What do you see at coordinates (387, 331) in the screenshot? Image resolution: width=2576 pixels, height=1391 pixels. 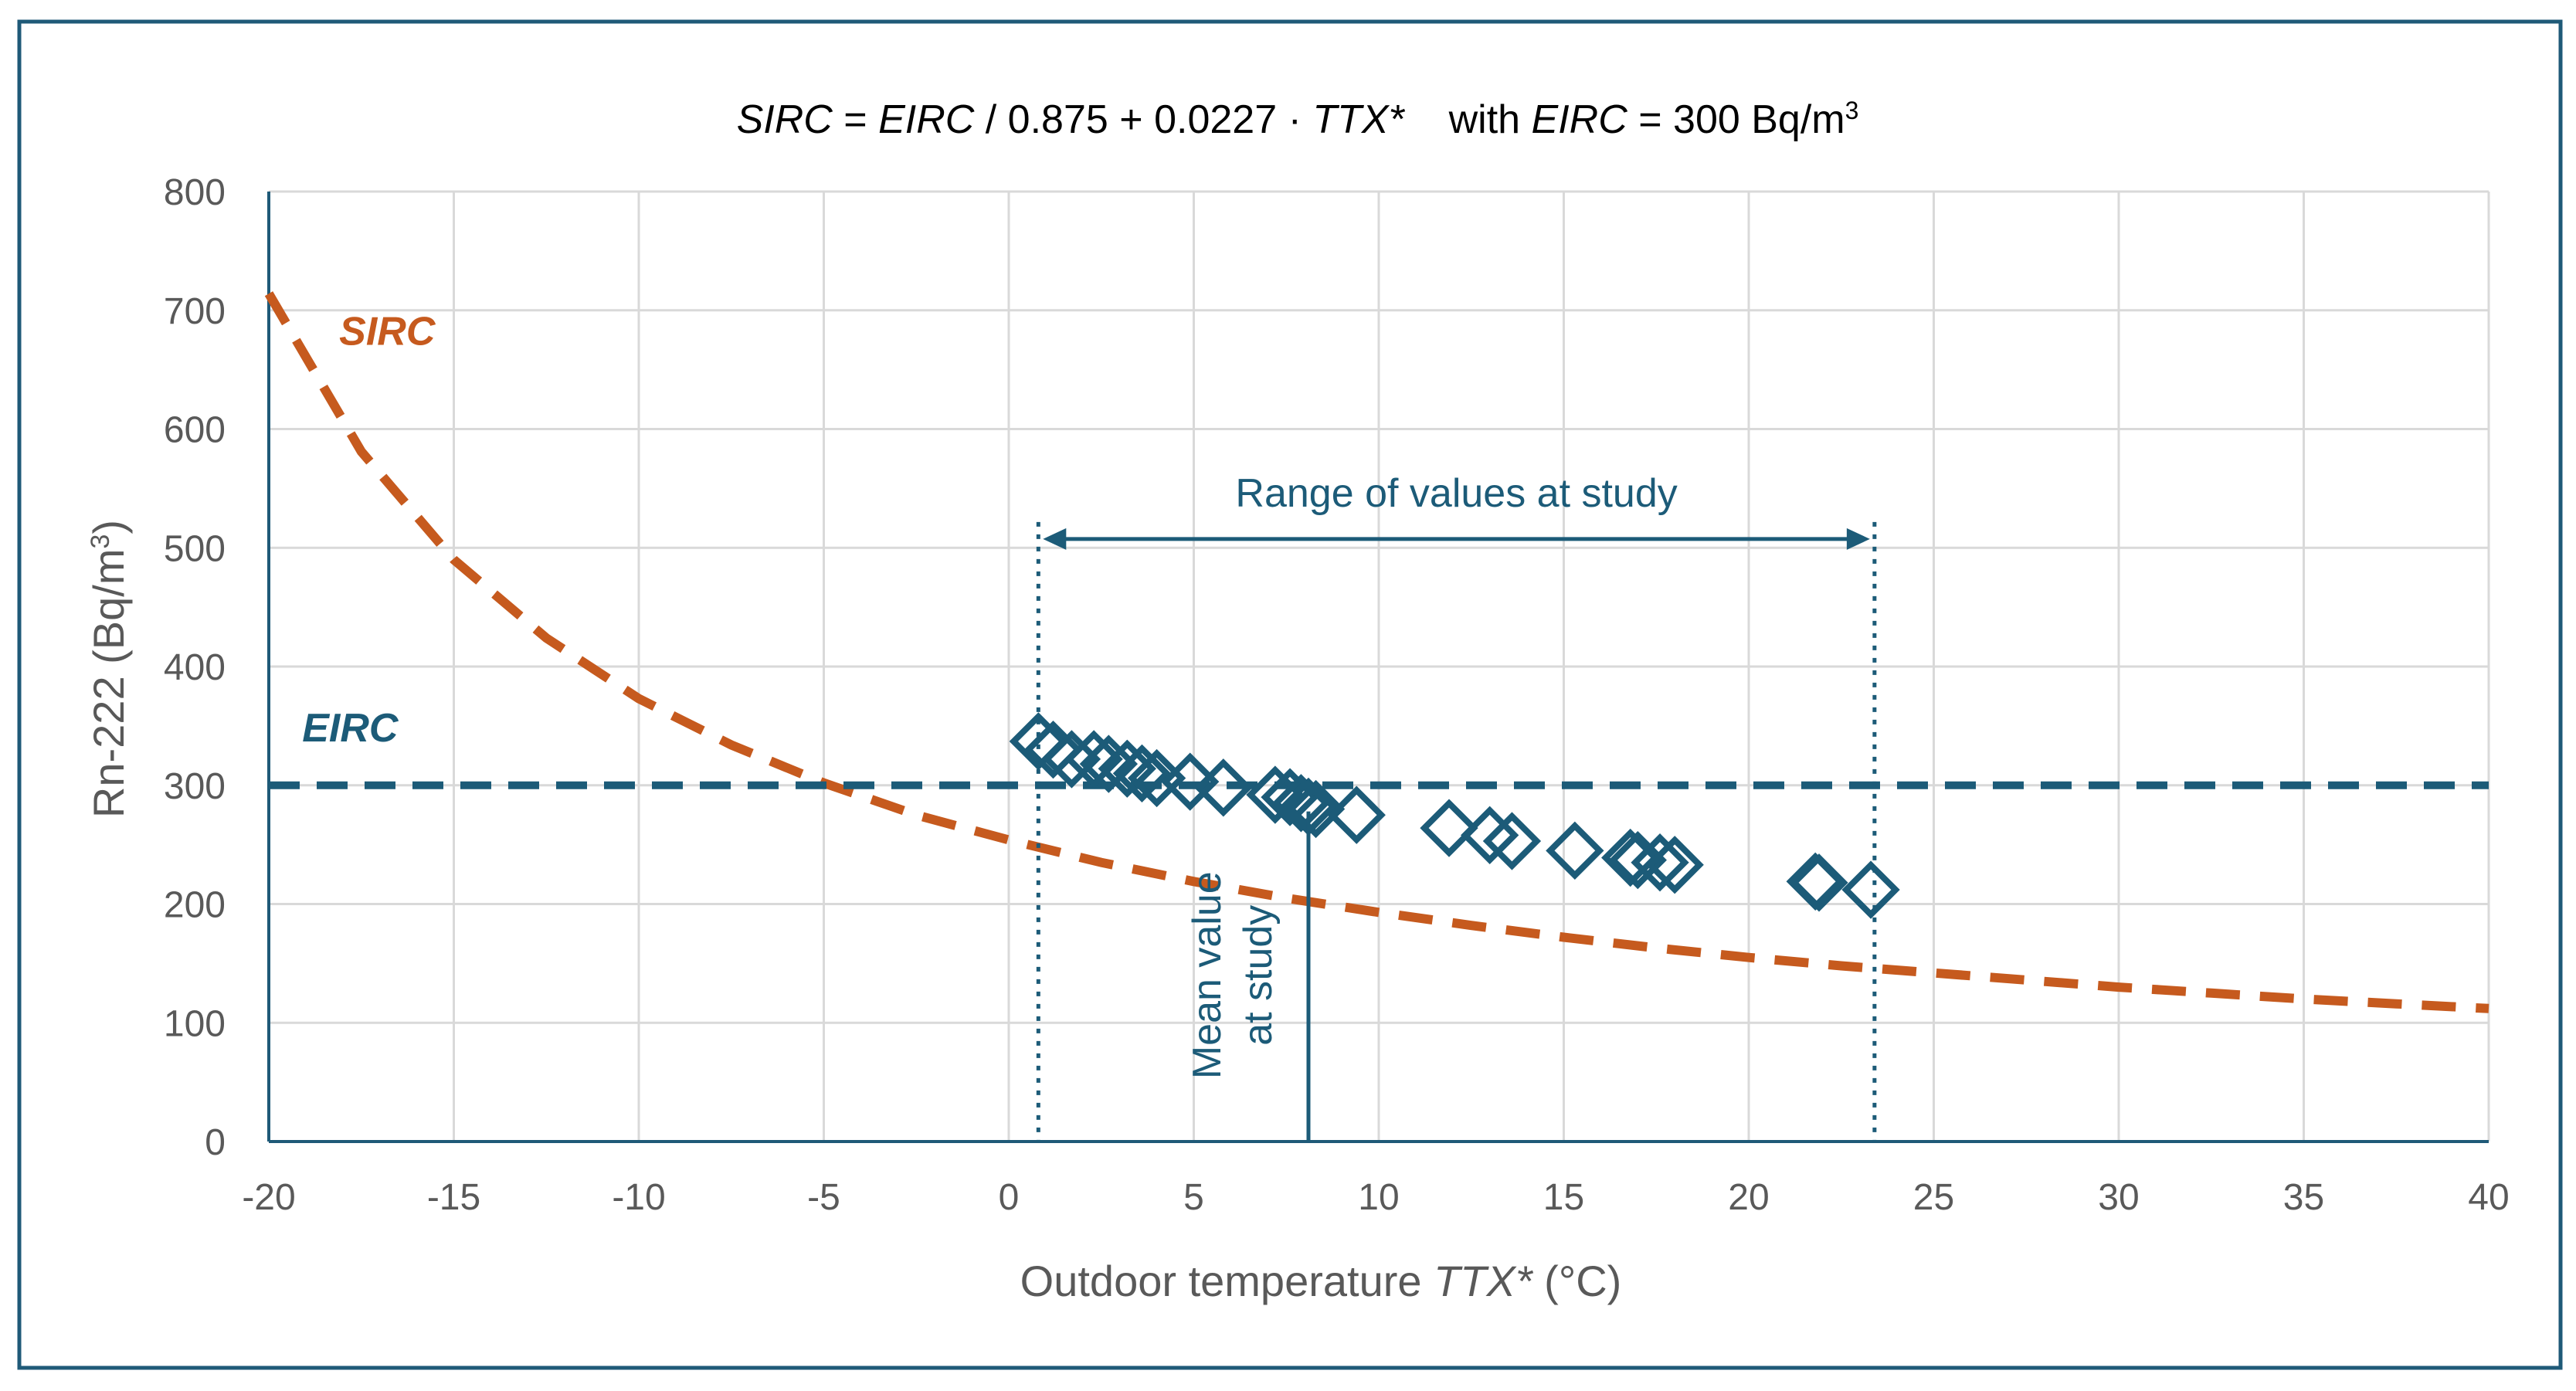 I see `sirc-label: SIRC` at bounding box center [387, 331].